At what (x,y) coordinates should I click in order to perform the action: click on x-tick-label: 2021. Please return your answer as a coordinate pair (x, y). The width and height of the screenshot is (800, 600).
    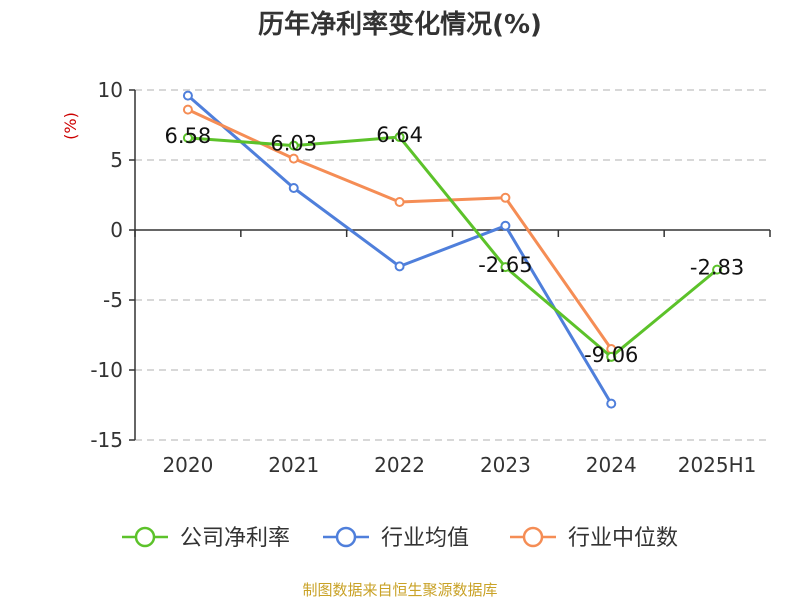
    Looking at the image, I should click on (293, 465).